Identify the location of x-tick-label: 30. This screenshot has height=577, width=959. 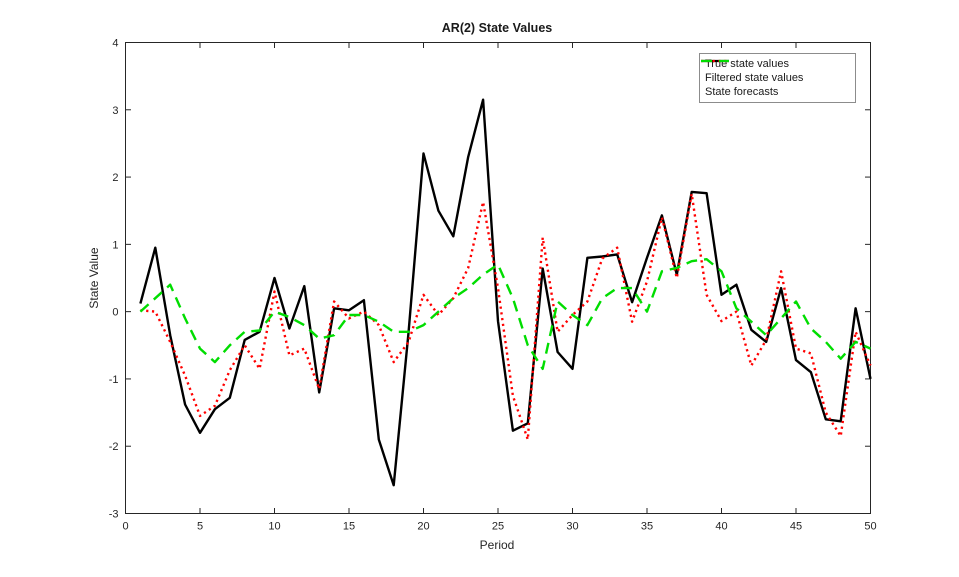
(572, 527).